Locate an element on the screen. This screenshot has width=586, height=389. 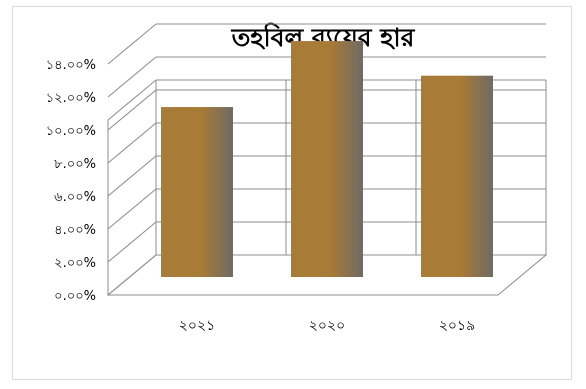
y-tick-label: ৪.০০% is located at coordinates (75, 230).